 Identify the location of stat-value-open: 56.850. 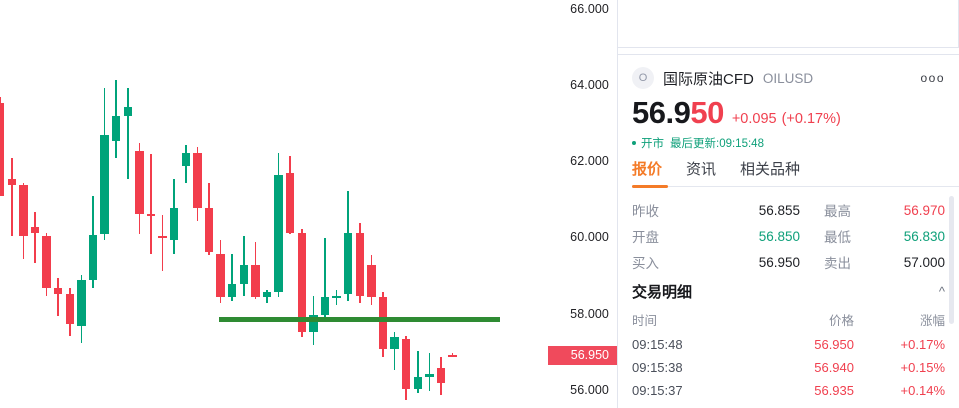
(779, 236).